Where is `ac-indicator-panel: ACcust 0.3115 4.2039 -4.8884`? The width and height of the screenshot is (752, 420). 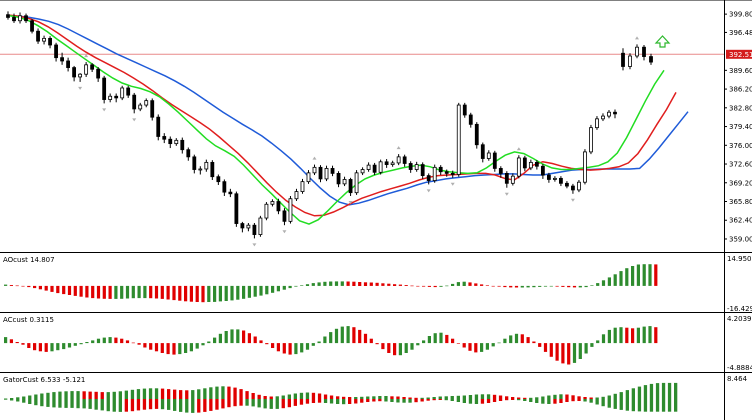 ac-indicator-panel: ACcust 0.3115 4.2039 -4.8884 is located at coordinates (377, 343).